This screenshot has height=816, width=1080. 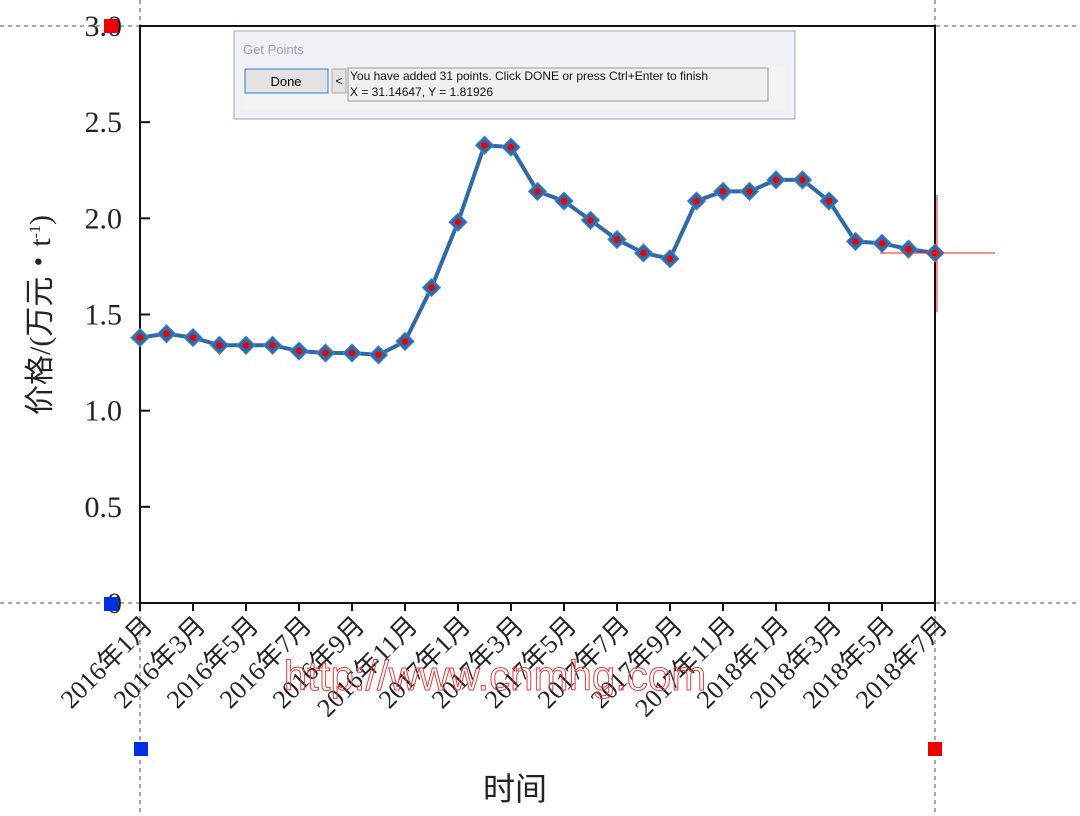 What do you see at coordinates (35, 231) in the screenshot?
I see `y-label-sup: -1` at bounding box center [35, 231].